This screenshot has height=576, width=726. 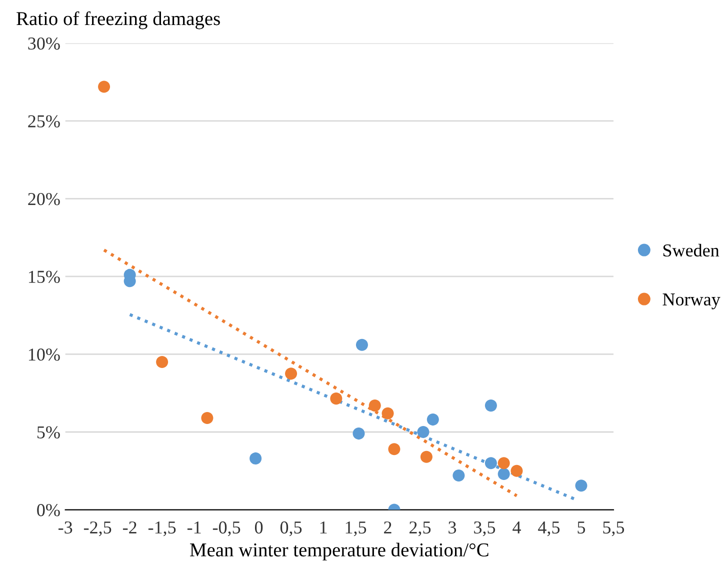 I want to click on y-tick-label: 0%, so click(x=48, y=510).